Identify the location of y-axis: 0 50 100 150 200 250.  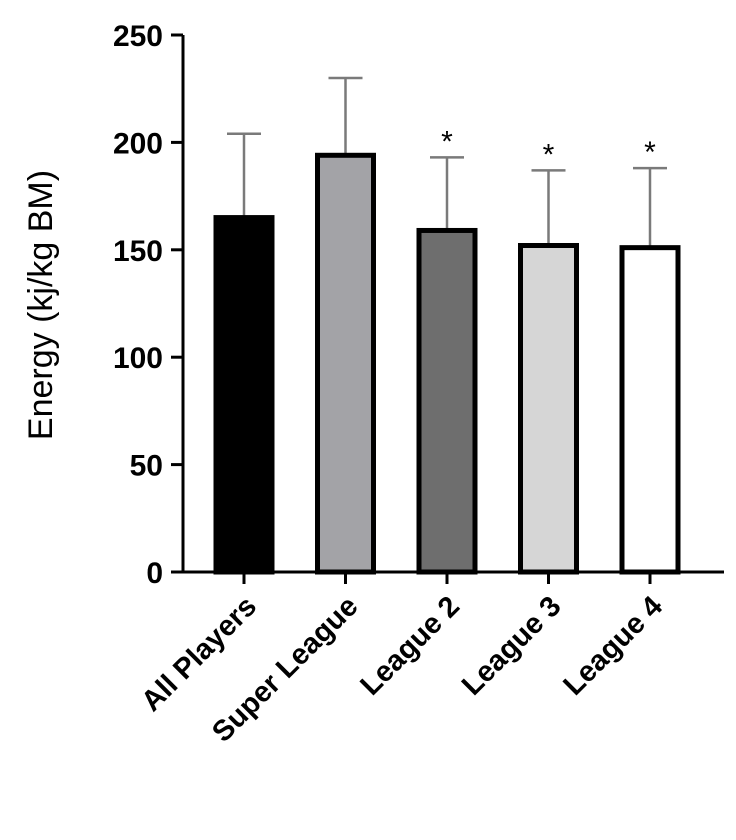
(149, 305).